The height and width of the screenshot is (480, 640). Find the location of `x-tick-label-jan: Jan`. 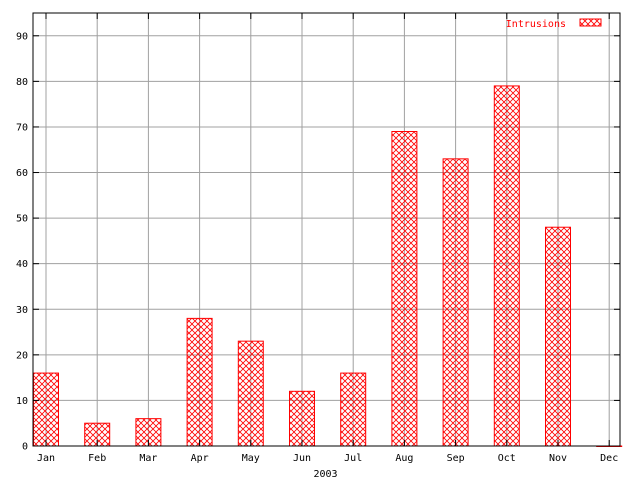

x-tick-label-jan: Jan is located at coordinates (46, 458).